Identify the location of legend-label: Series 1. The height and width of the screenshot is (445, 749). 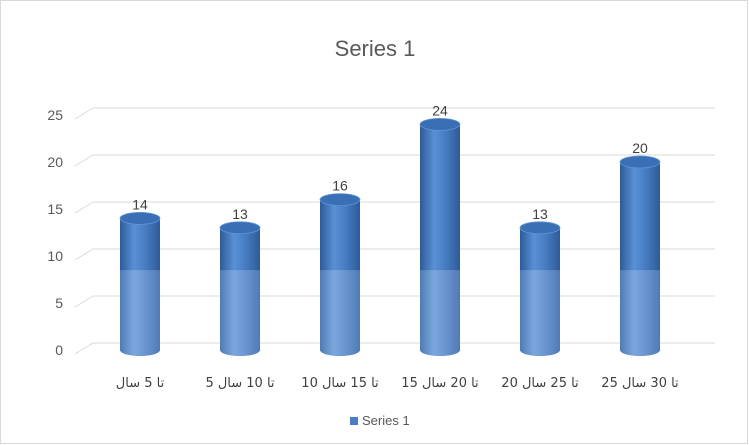
(386, 420).